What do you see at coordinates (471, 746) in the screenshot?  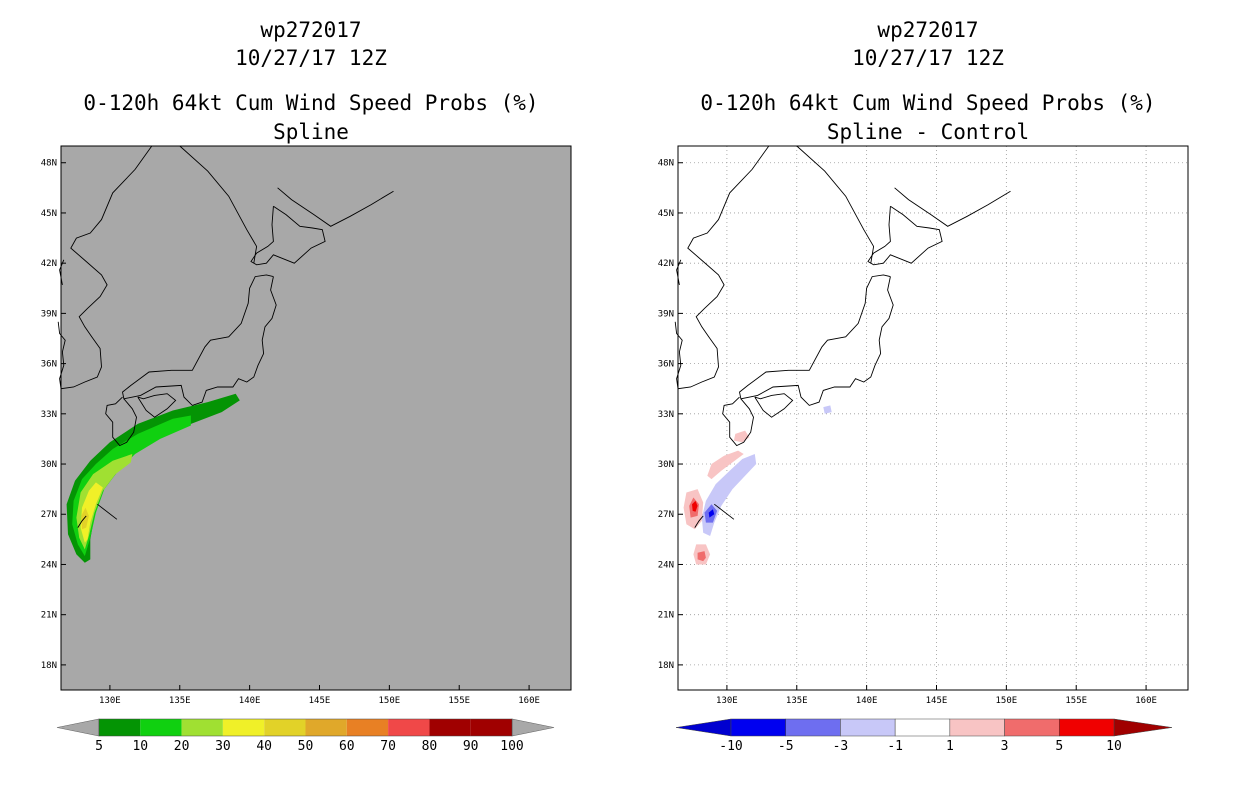 I see `colorbar-label: 90` at bounding box center [471, 746].